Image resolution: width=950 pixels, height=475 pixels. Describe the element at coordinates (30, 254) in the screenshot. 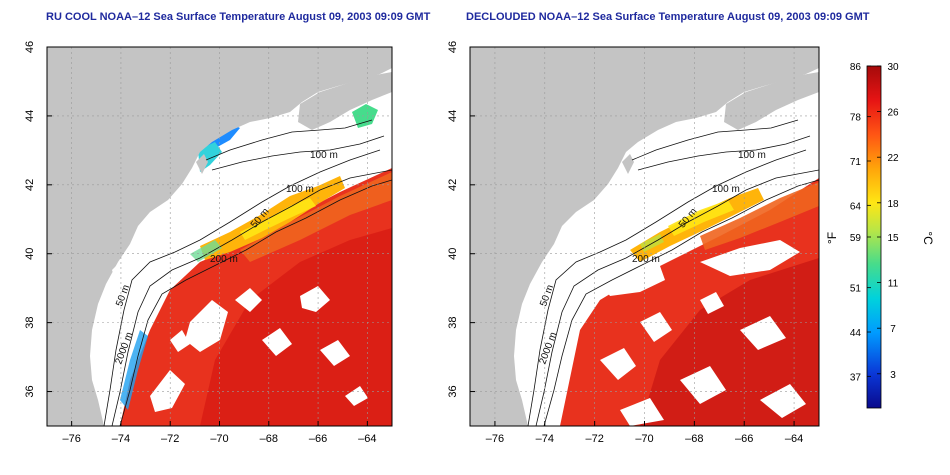

I see `left-y-tick-label: 40` at that location.